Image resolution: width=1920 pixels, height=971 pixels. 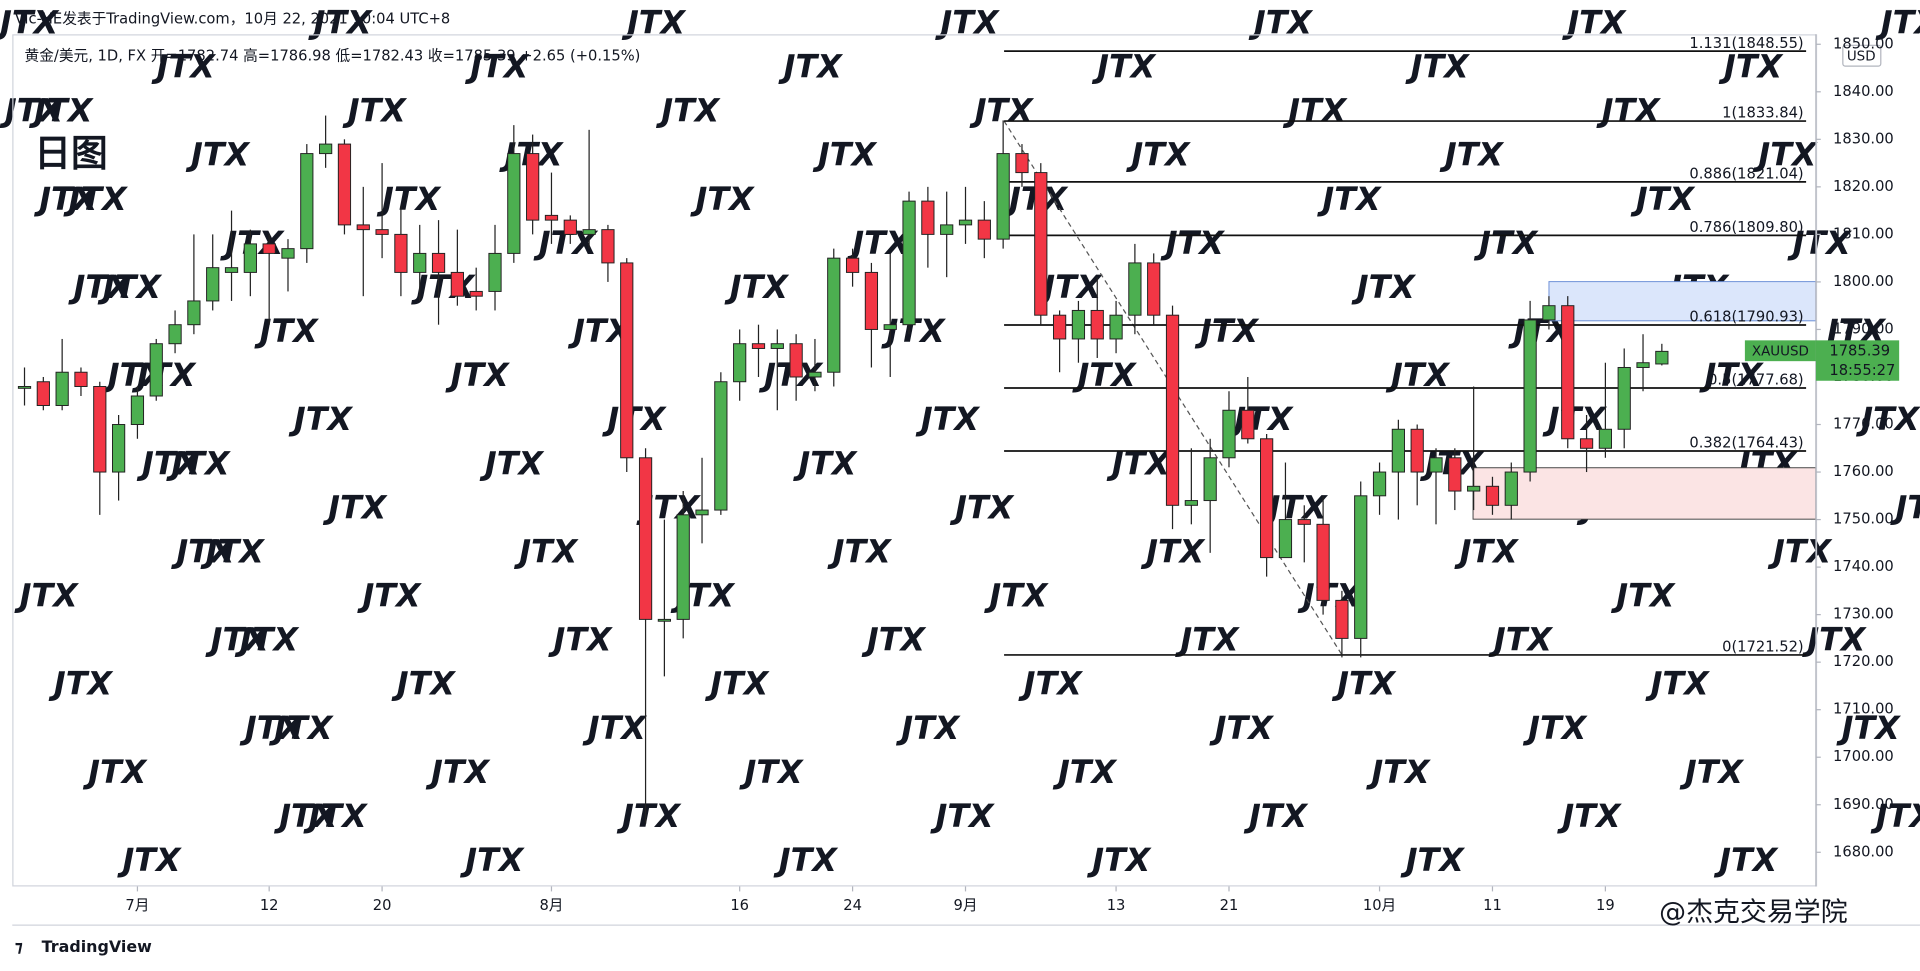 What do you see at coordinates (1746, 174) in the screenshot?
I see `fib-label: 0.886(1821.04)` at bounding box center [1746, 174].